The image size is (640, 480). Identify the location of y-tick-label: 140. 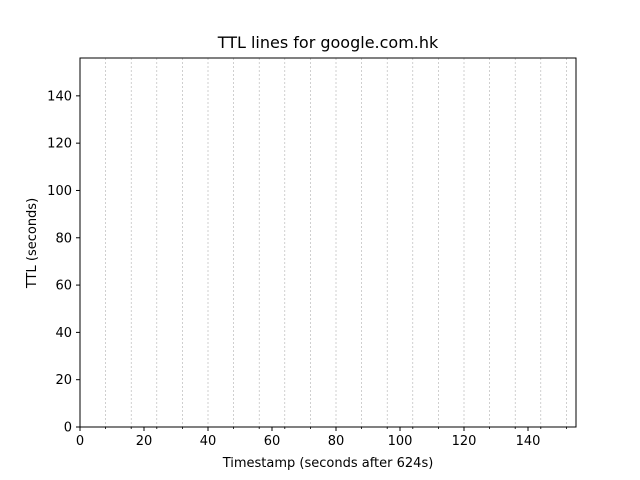
(59, 96).